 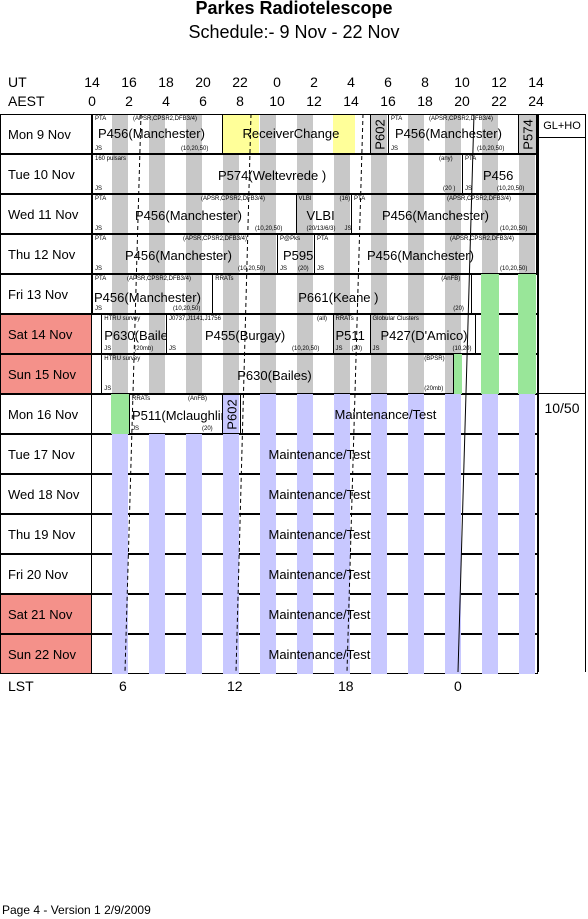 What do you see at coordinates (425, 101) in the screenshot?
I see `aest-tick: 18` at bounding box center [425, 101].